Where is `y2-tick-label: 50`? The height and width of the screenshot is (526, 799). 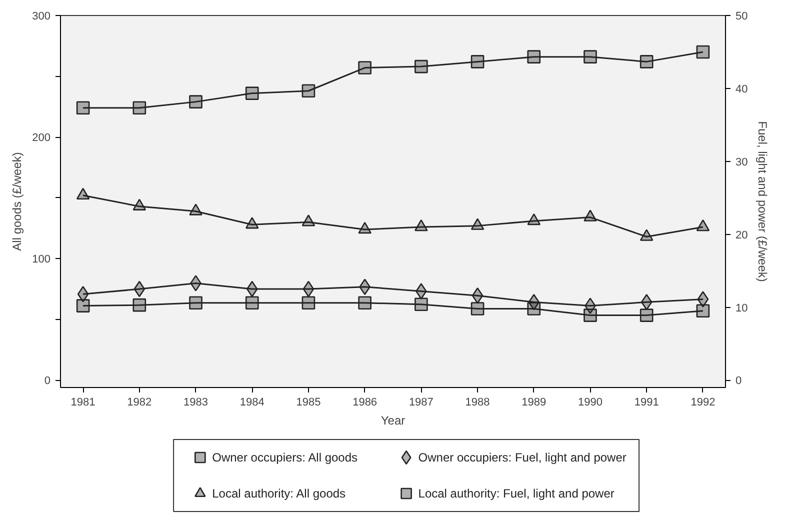
y2-tick-label: 50 is located at coordinates (742, 16).